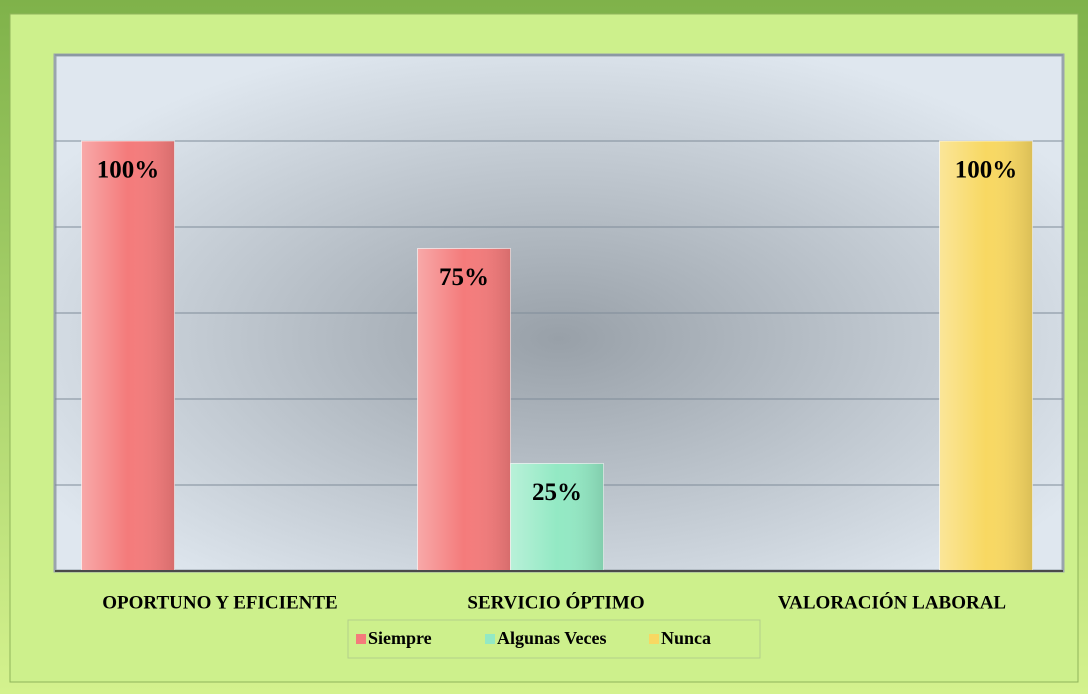  I want to click on data-label: 75%, so click(464, 277).